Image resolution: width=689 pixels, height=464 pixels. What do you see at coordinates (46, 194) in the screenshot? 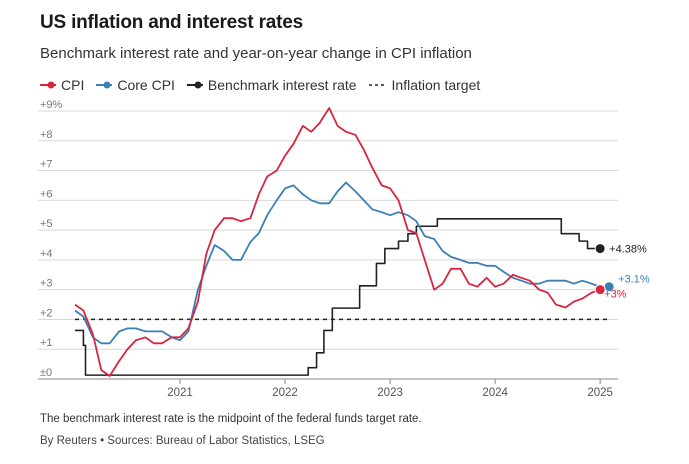
I see `y-tick-label-6: +6` at bounding box center [46, 194].